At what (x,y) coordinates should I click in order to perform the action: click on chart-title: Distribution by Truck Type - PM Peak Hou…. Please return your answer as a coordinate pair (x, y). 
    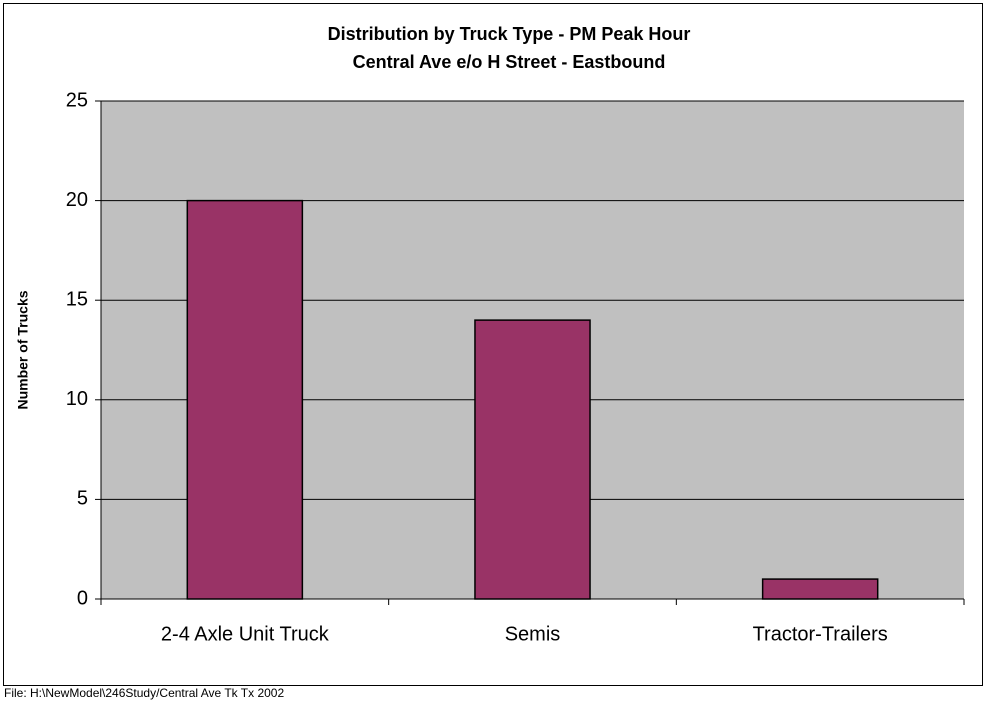
    Looking at the image, I should click on (509, 34).